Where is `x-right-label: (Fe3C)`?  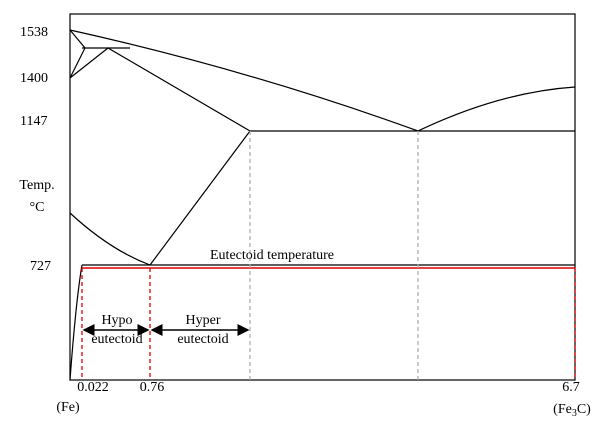 x-right-label: (Fe3C) is located at coordinates (572, 410).